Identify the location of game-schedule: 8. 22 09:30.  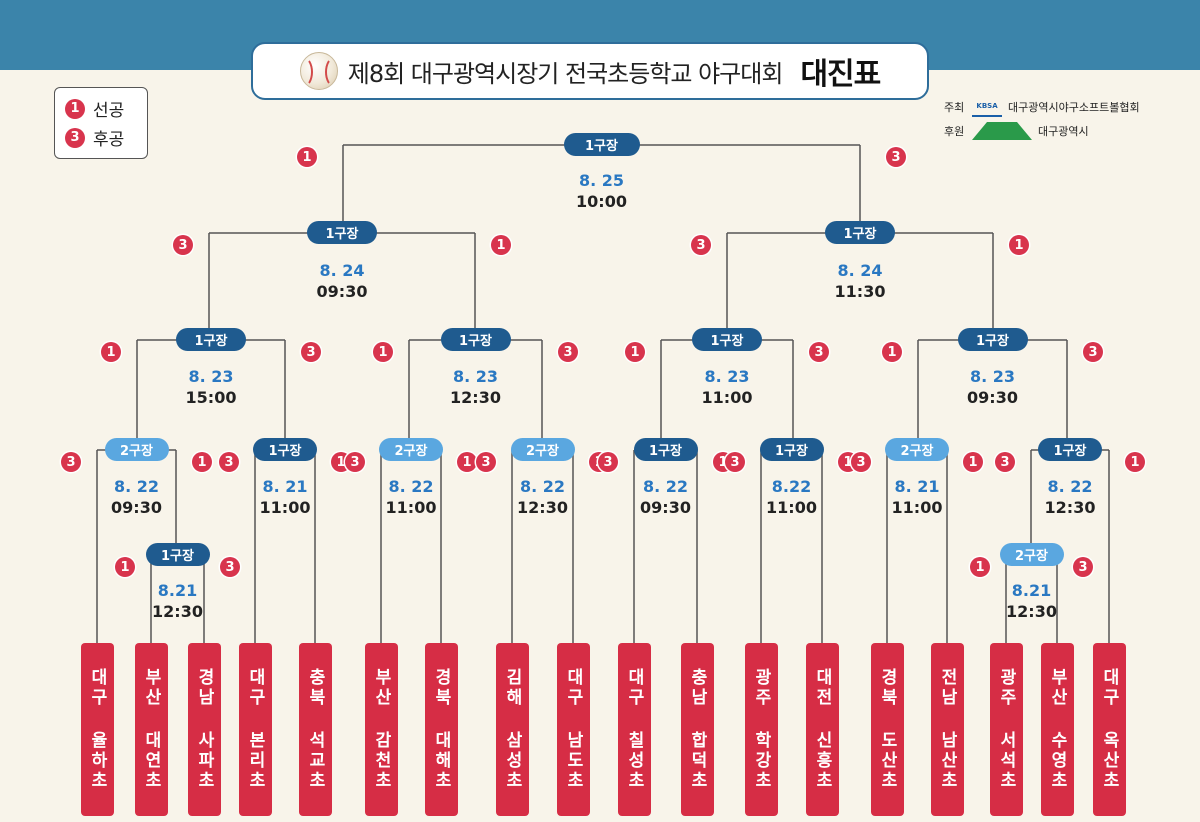
(666, 497).